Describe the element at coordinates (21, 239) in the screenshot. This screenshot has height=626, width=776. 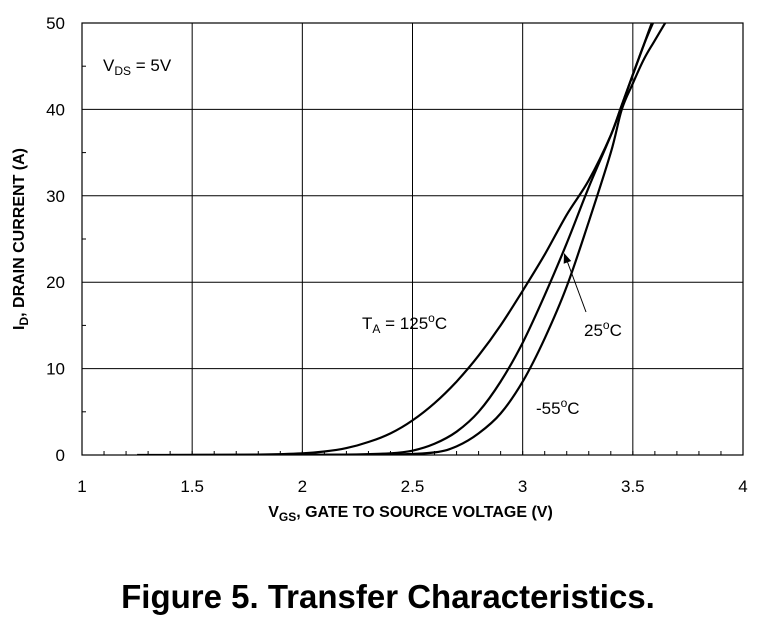
I see `y-axis-title: ID, DRAIN CURRENT (A)` at that location.